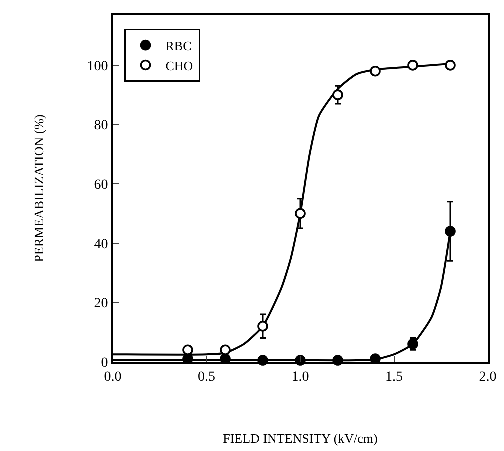  What do you see at coordinates (394, 377) in the screenshot?
I see `x-tick-label: 1.5` at bounding box center [394, 377].